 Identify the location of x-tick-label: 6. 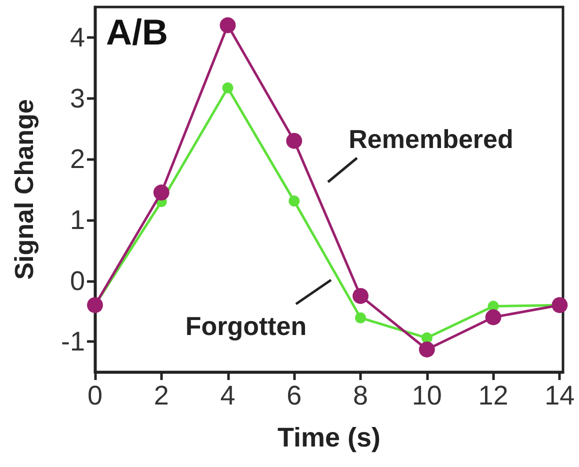
(294, 395).